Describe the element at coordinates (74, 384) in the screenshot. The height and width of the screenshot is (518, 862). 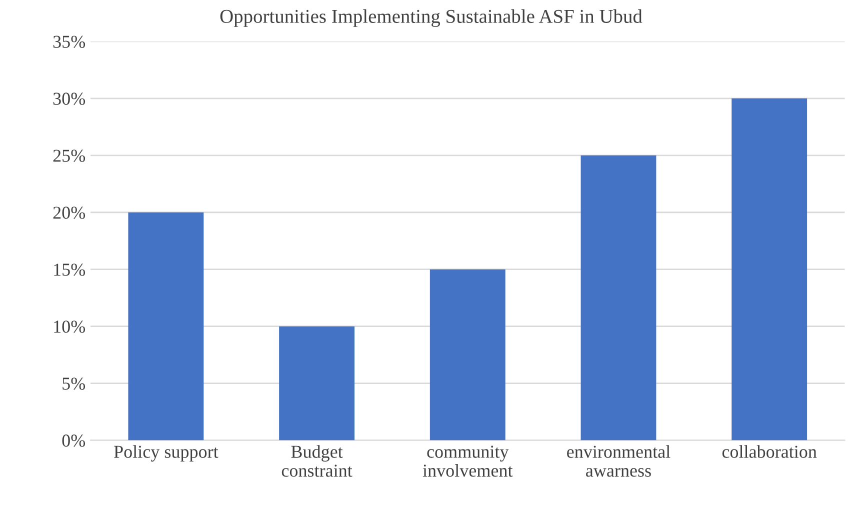
I see `y-tick-label: 5%` at that location.